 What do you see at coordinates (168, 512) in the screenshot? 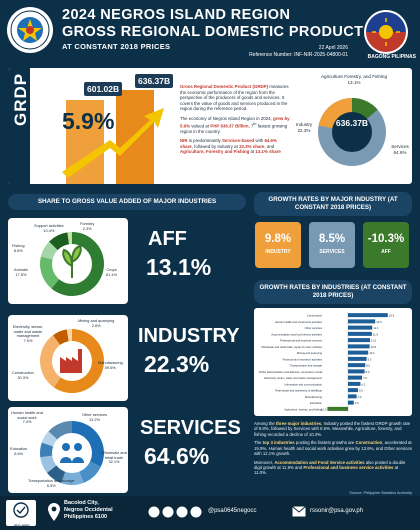
I see `x-twitter-icon` at bounding box center [168, 512].